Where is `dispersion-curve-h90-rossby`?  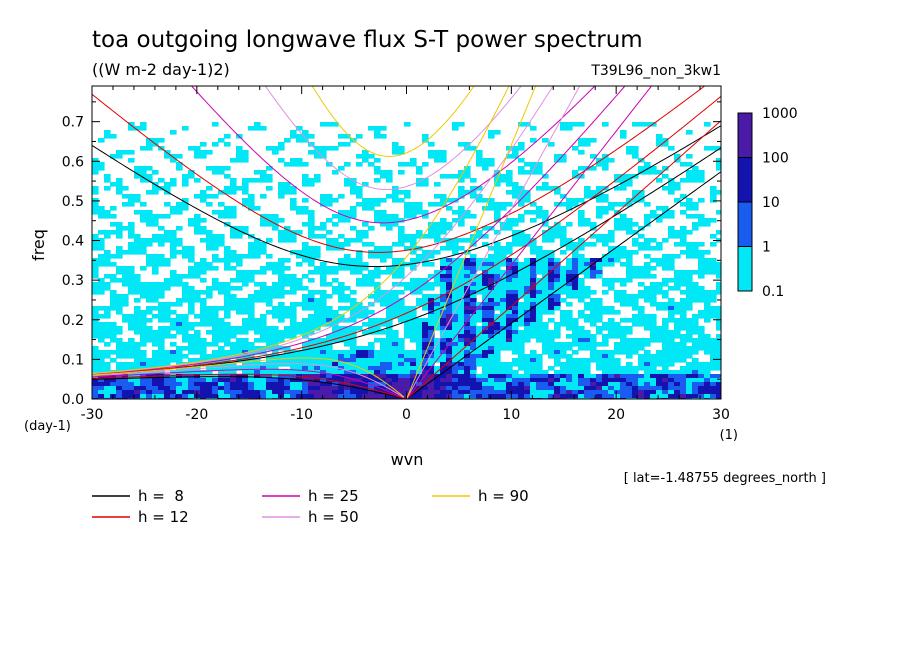
dispersion-curve-h90-rossby is located at coordinates (248, 377).